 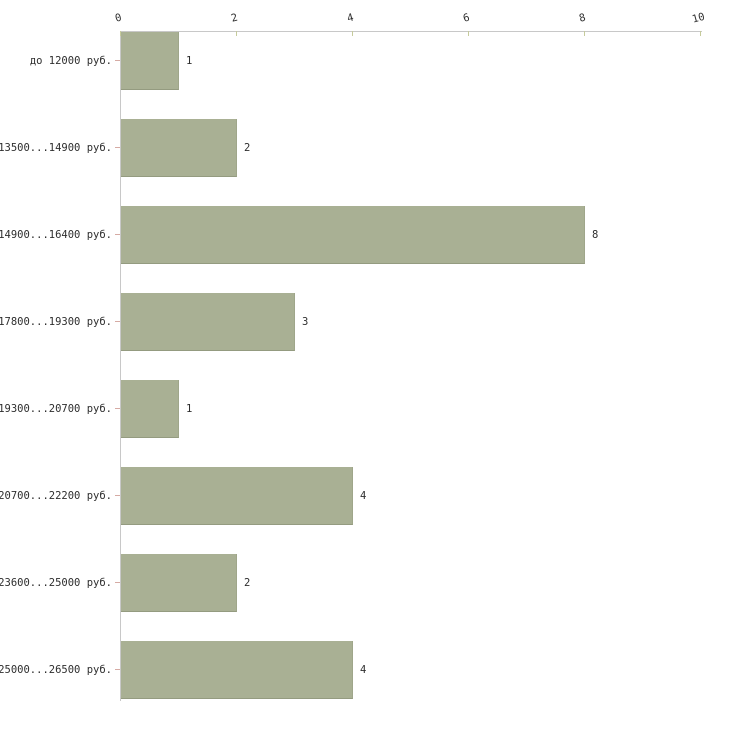 I want to click on category-label: 14900...16400 руб., so click(x=56, y=234).